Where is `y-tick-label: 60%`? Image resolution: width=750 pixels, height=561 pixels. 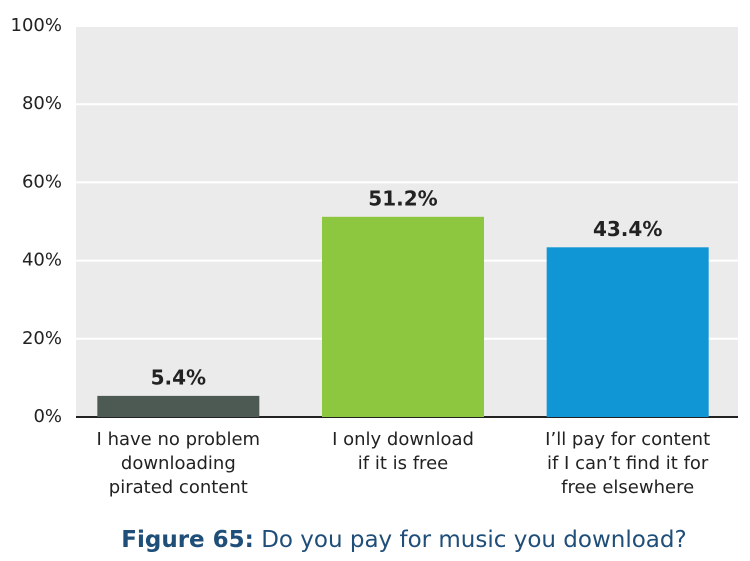 y-tick-label: 60% is located at coordinates (42, 181).